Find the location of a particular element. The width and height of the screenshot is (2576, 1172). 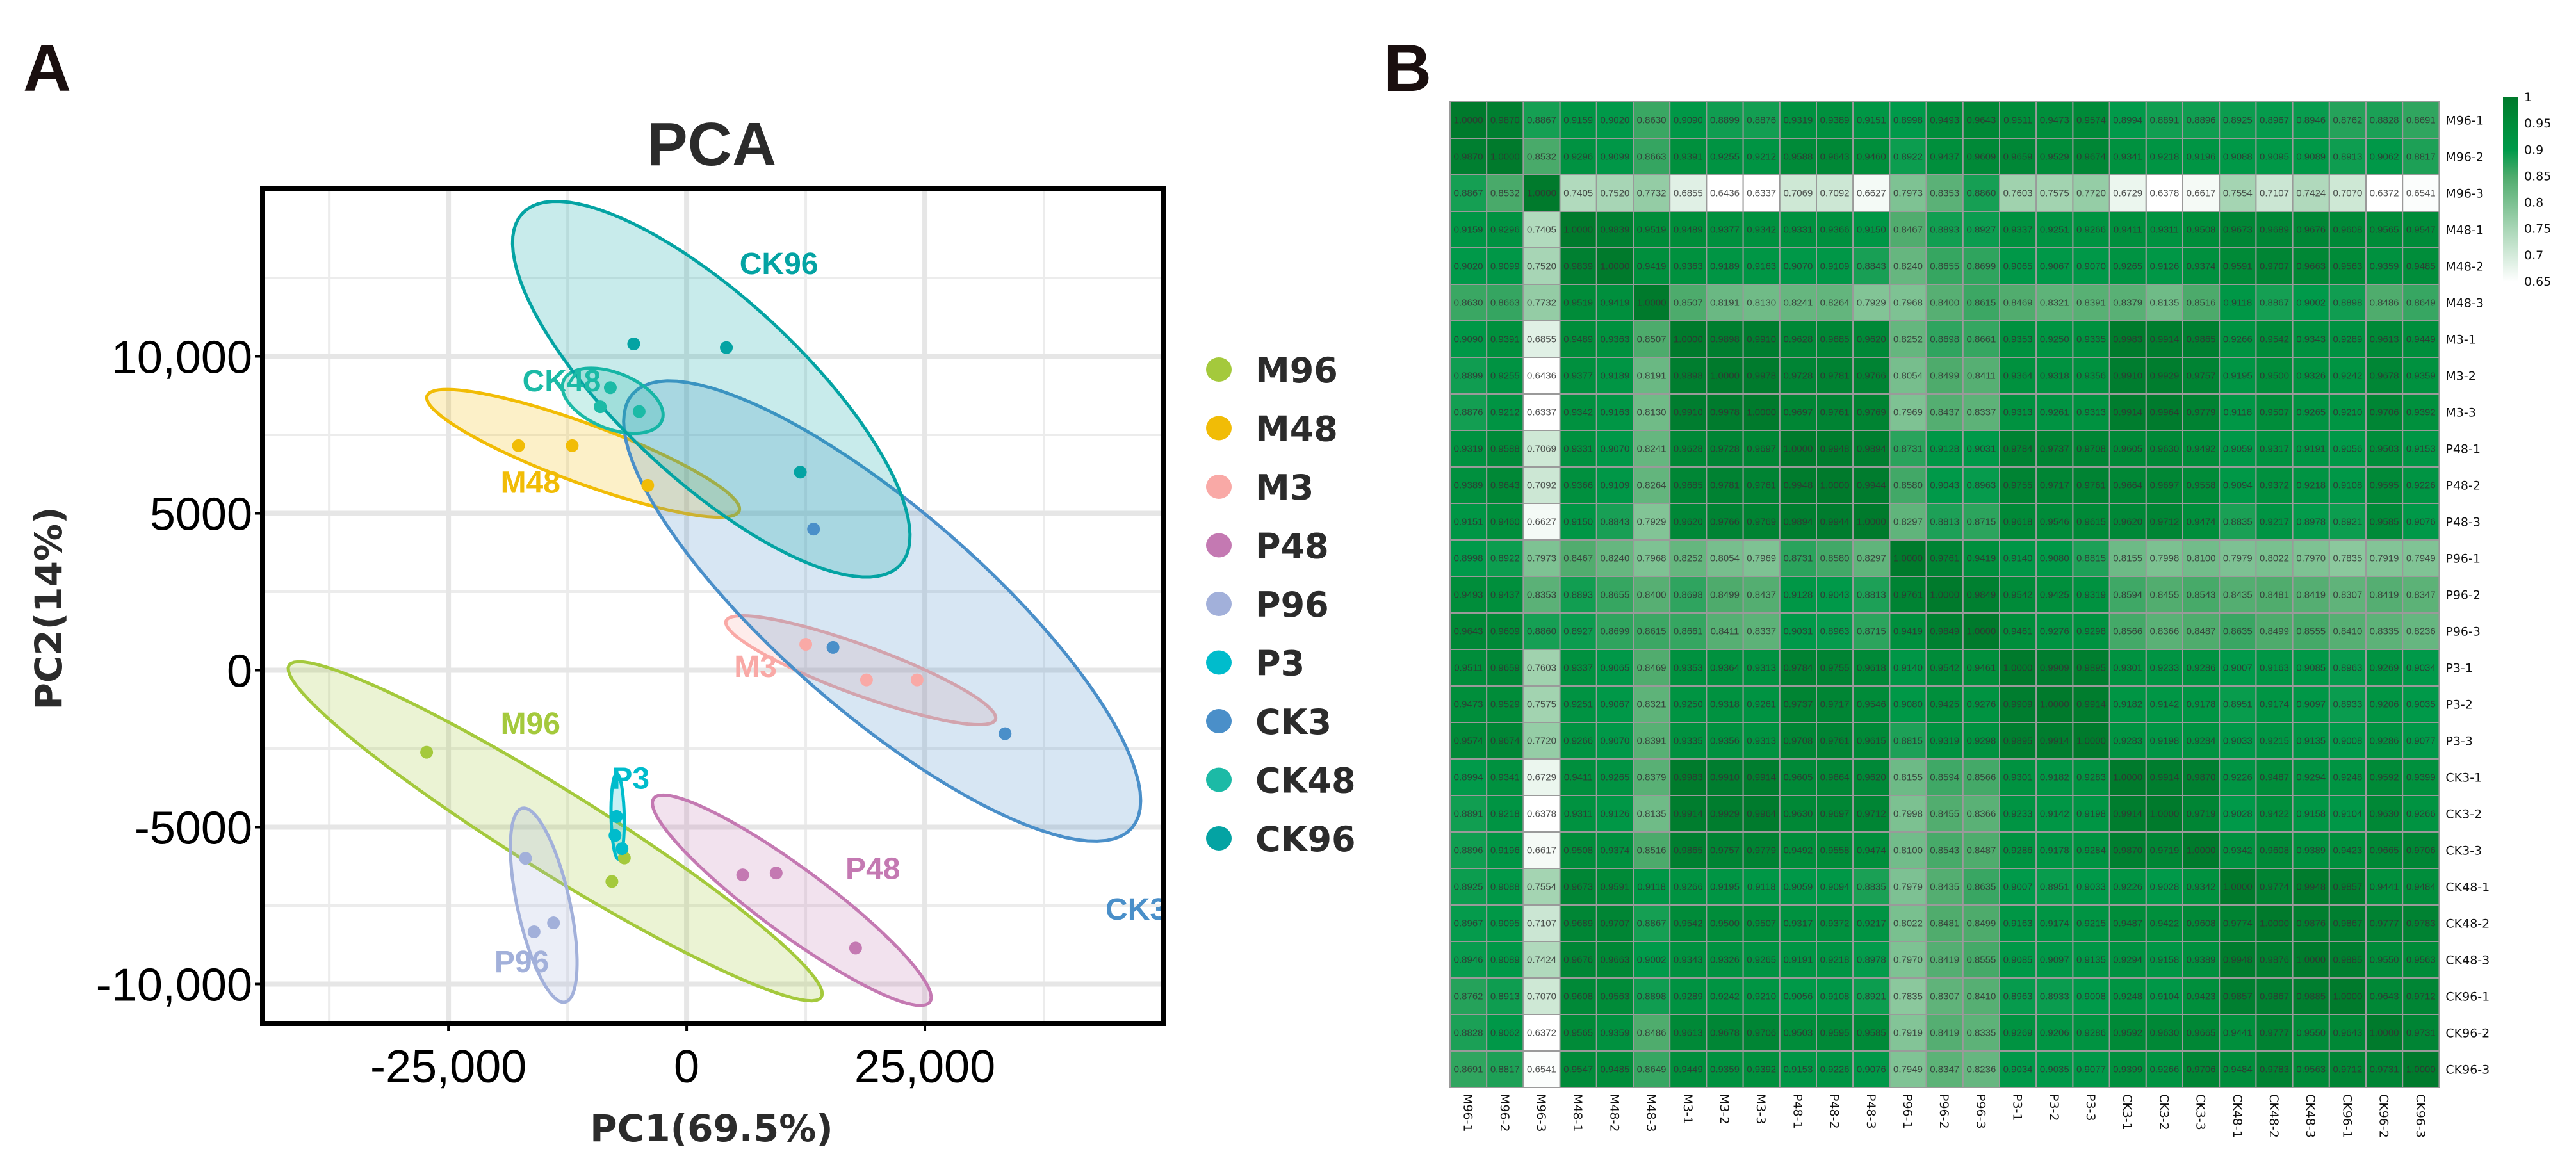

heatmap-cell-value: 0.6436 is located at coordinates (1725, 193).